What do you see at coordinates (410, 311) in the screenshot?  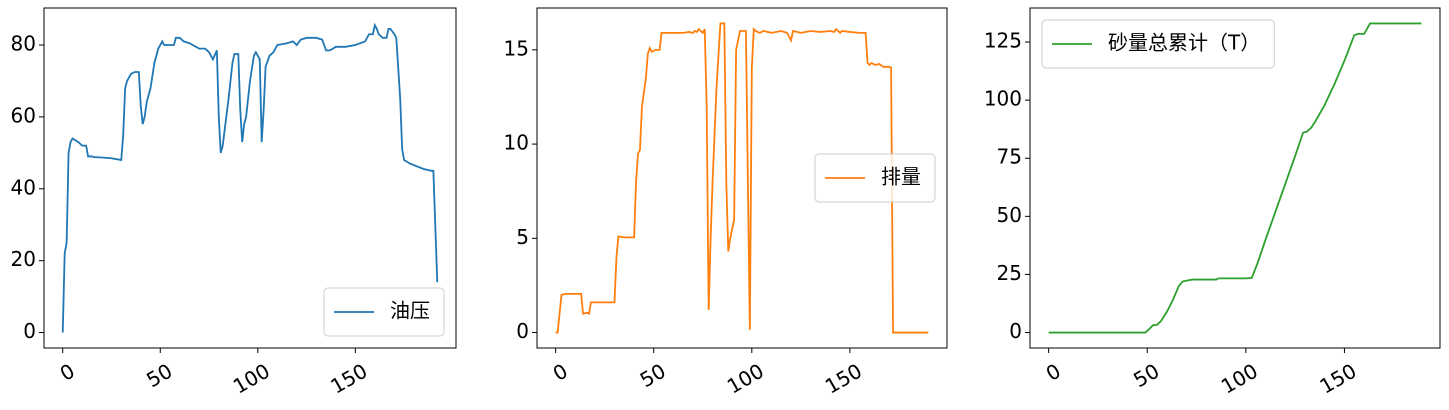 I see `legend-label: 油压` at bounding box center [410, 311].